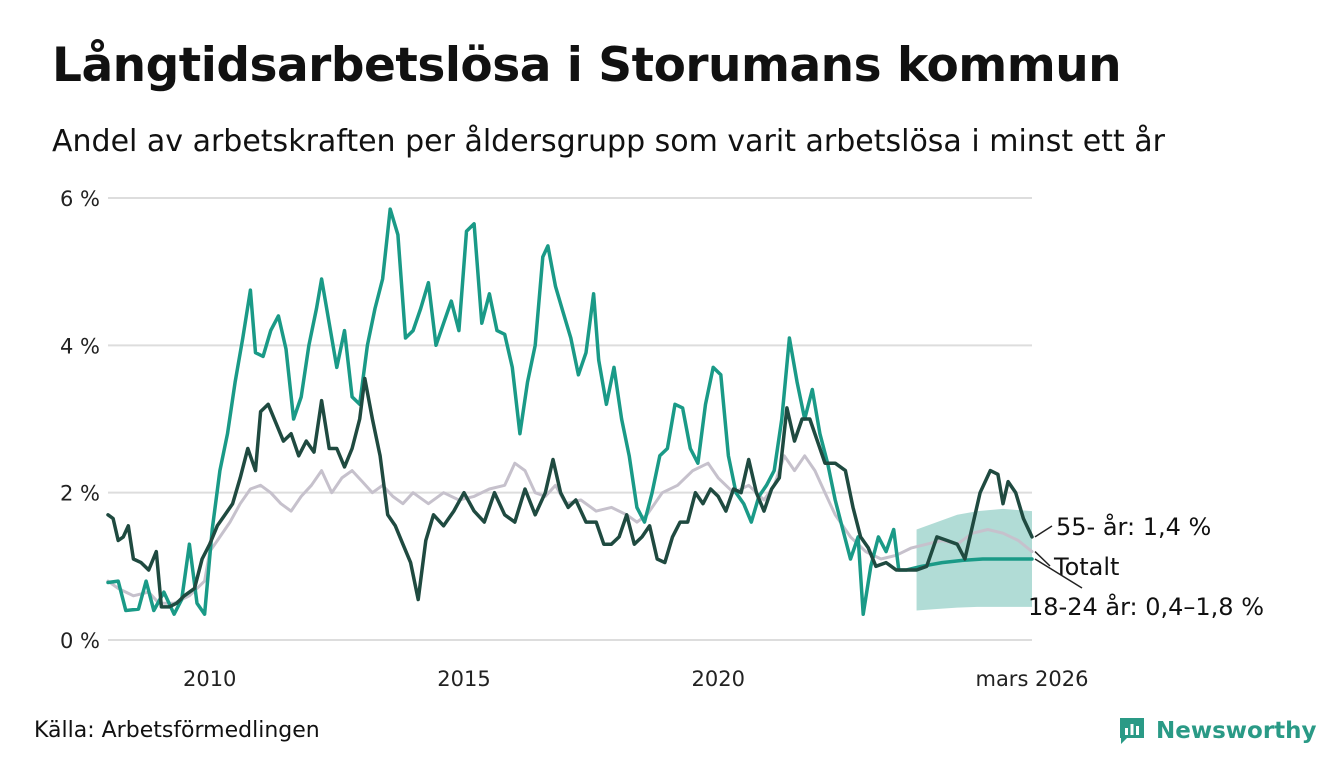  What do you see at coordinates (209, 679) in the screenshot?
I see `x-tick-label: 2010` at bounding box center [209, 679].